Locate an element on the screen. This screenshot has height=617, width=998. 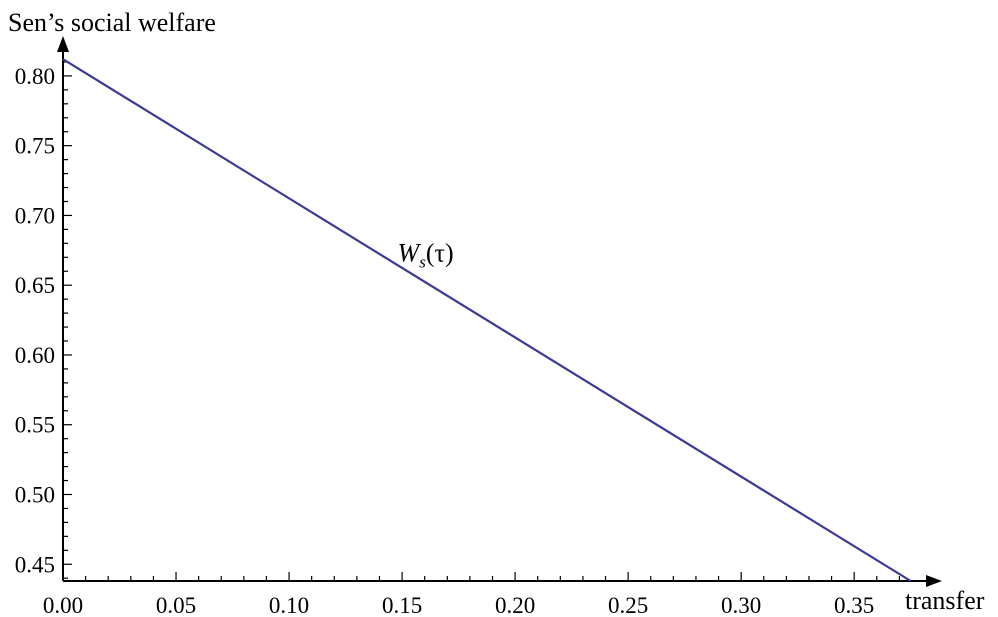
series-annotation: Ws(τ) is located at coordinates (426, 254).